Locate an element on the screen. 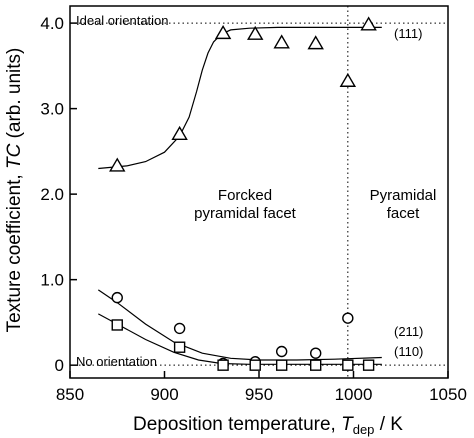 Image resolution: width=474 pixels, height=438 pixels. y-axis-label-var: TC is located at coordinates (14, 156).